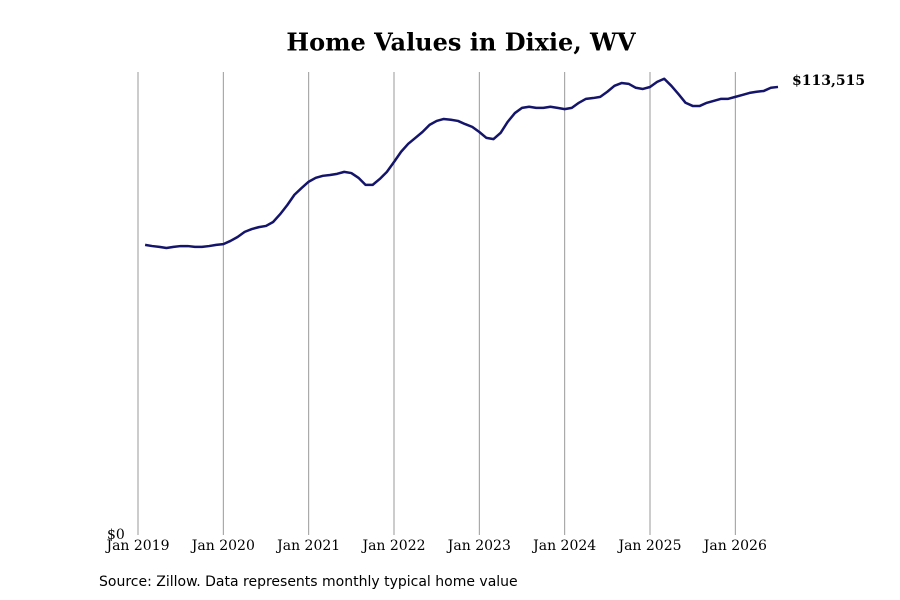  I want to click on x-tick-label: Jan 2020, so click(222, 546).